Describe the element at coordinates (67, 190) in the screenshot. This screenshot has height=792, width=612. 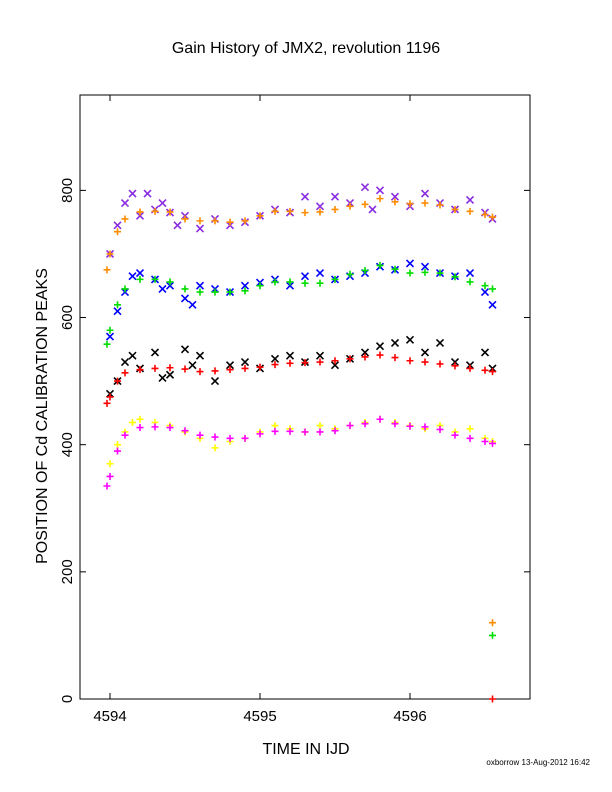
I see `y-tick-label: 800` at that location.